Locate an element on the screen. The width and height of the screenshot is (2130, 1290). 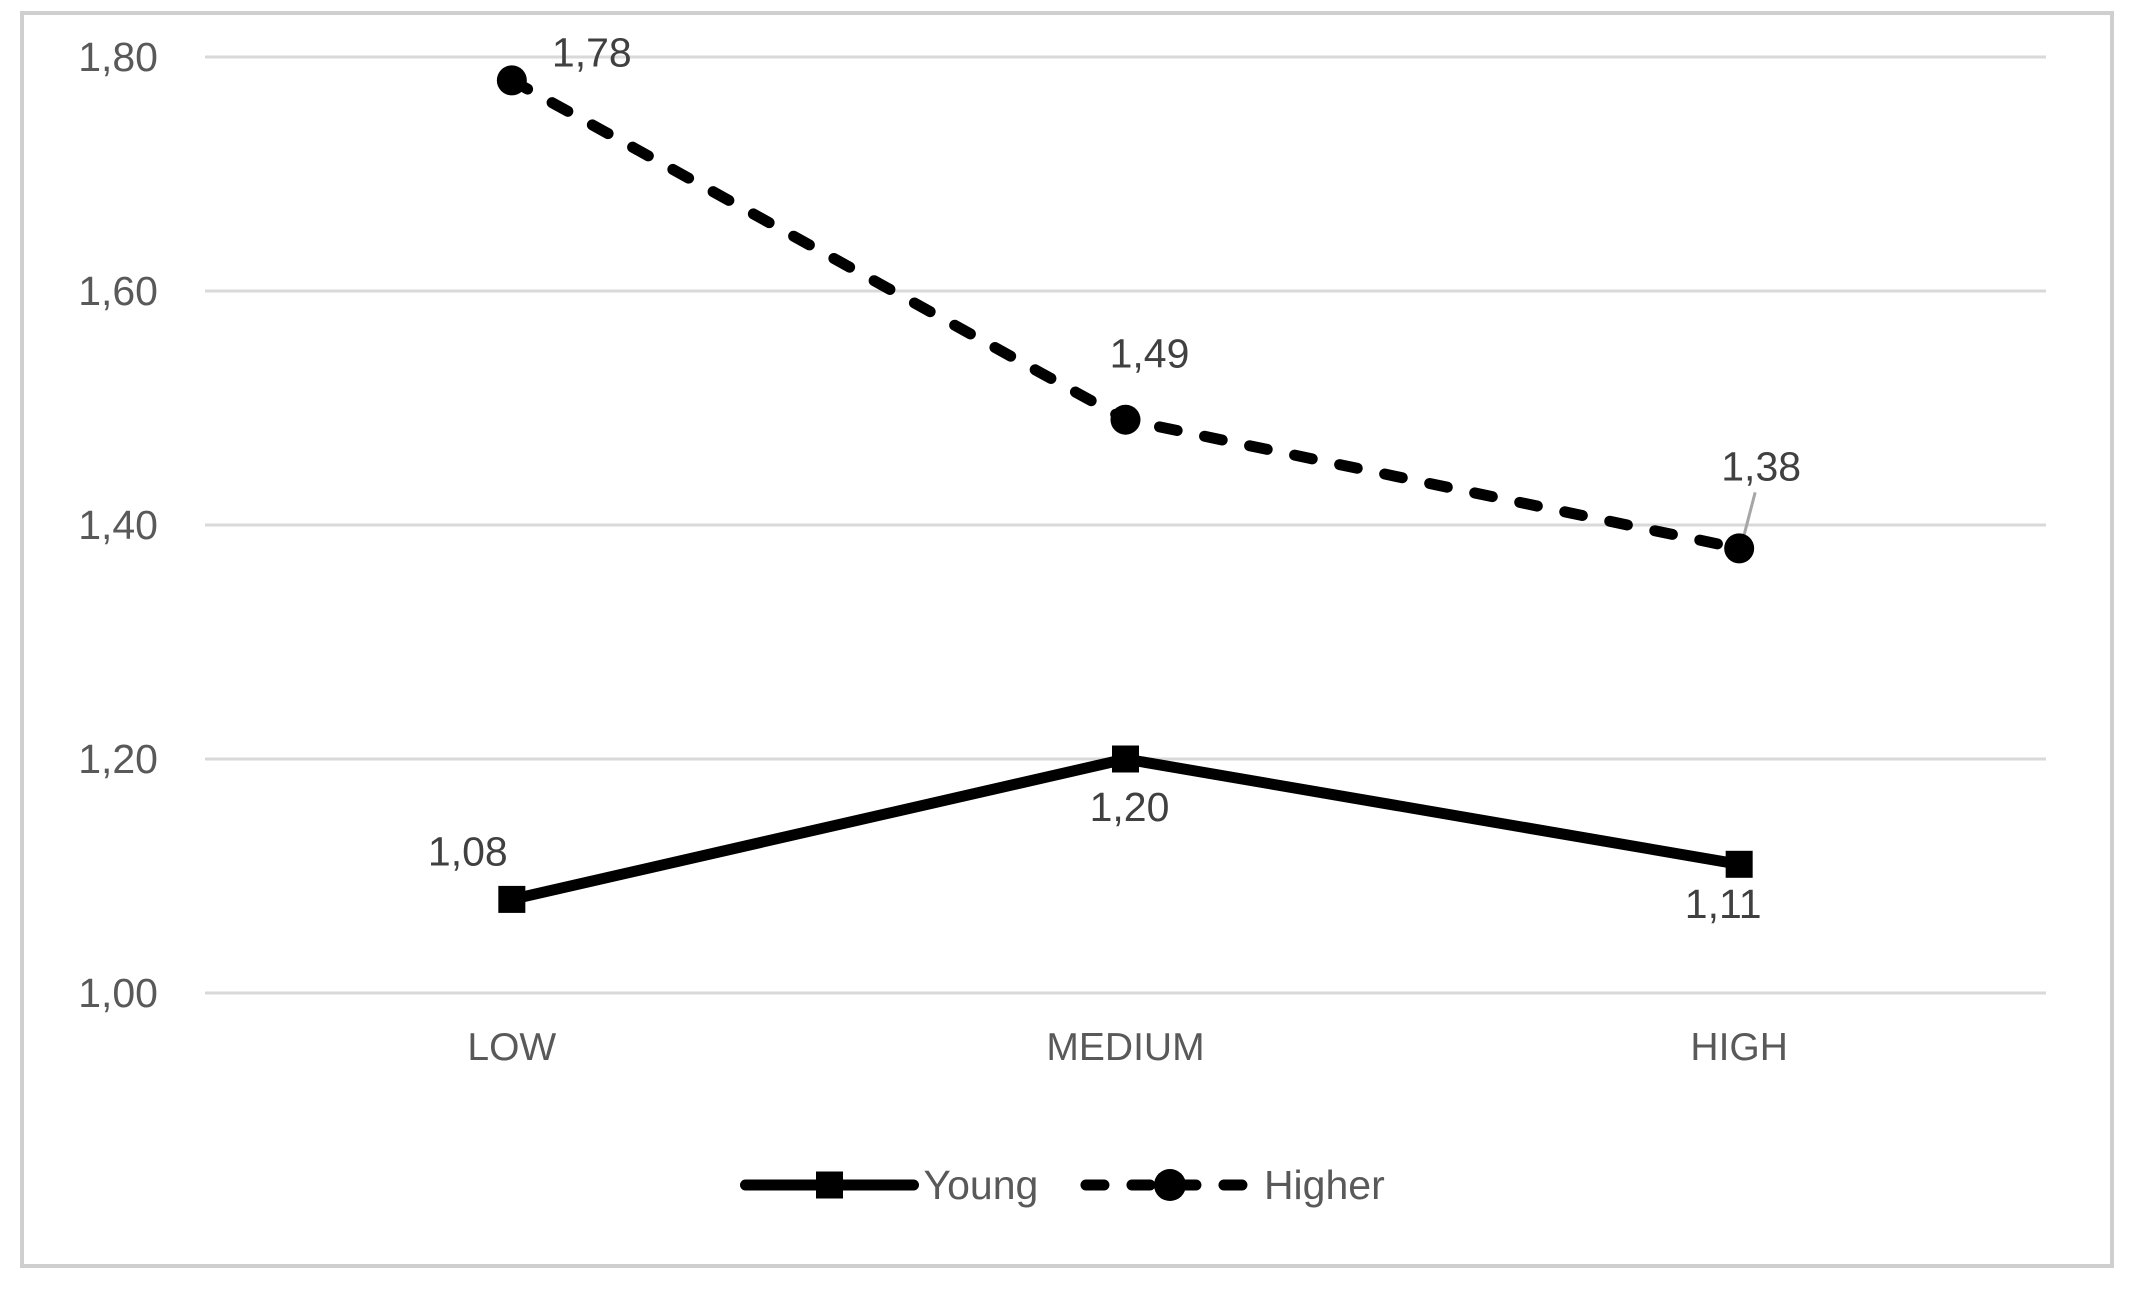
legend-key-marker-circle is located at coordinates (1169, 1185).